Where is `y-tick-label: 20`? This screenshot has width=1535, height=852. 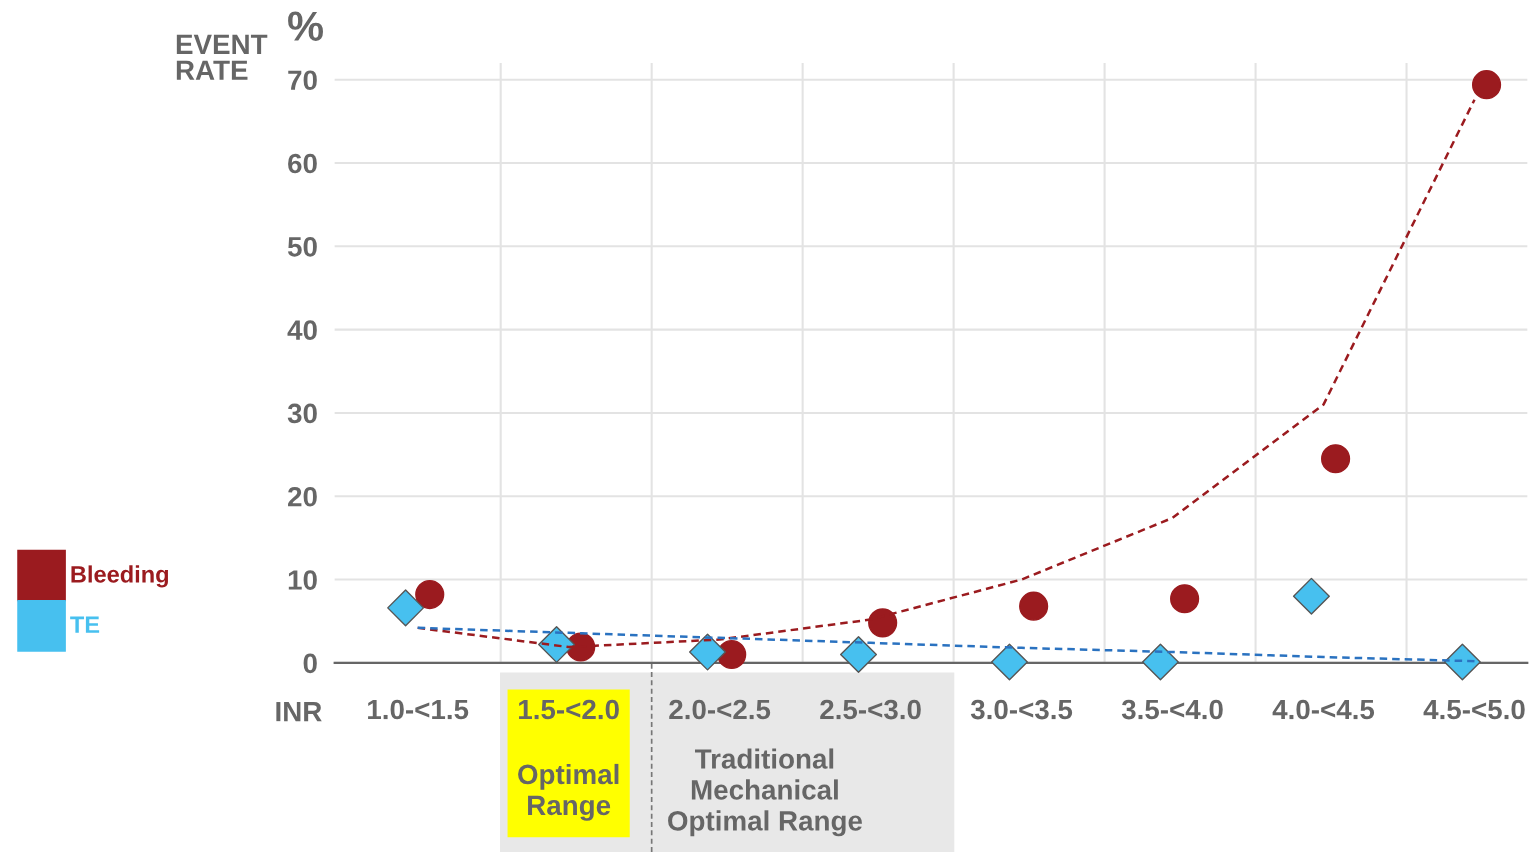
y-tick-label: 20 is located at coordinates (302, 496).